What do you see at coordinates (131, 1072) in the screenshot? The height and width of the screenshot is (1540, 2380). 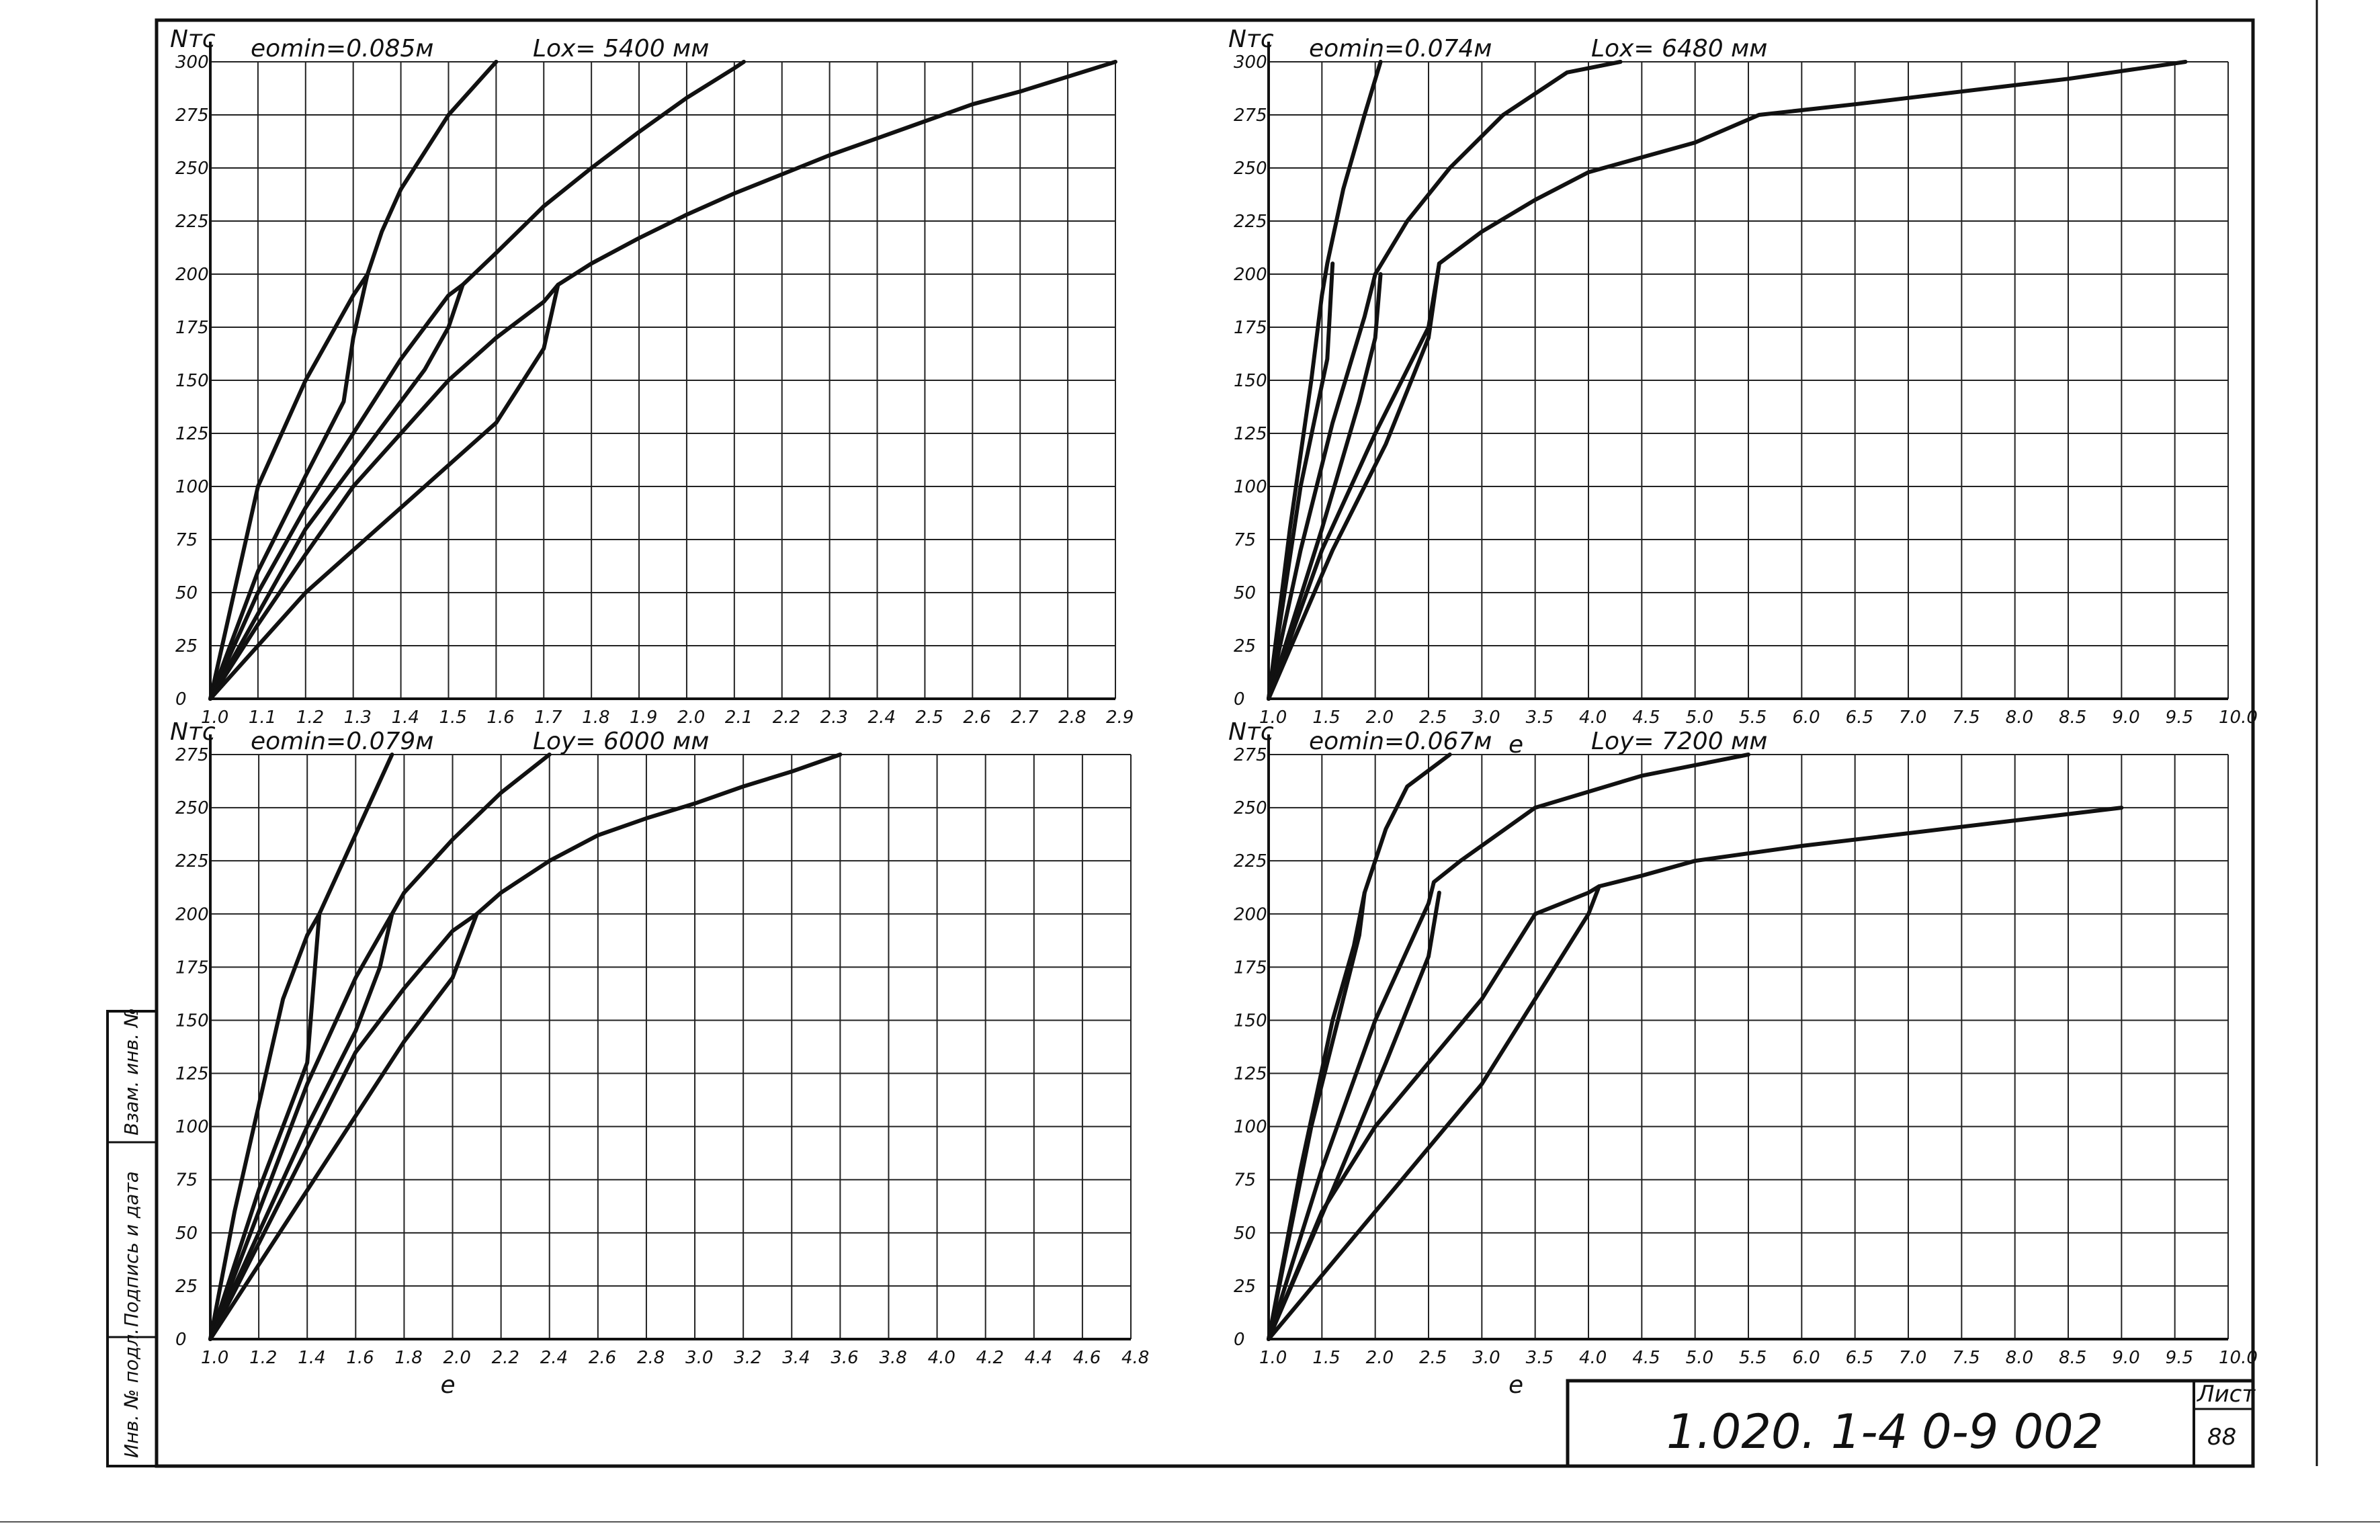 I see `side-label-replace: Взам. инв. №` at bounding box center [131, 1072].